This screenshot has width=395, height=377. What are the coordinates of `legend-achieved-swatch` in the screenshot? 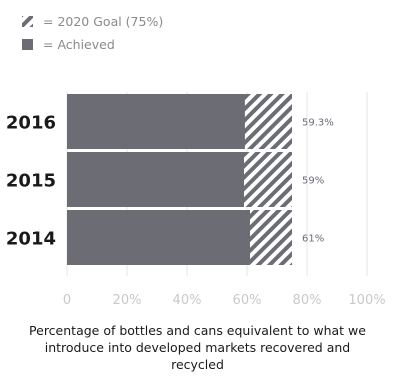 It's located at (27, 44).